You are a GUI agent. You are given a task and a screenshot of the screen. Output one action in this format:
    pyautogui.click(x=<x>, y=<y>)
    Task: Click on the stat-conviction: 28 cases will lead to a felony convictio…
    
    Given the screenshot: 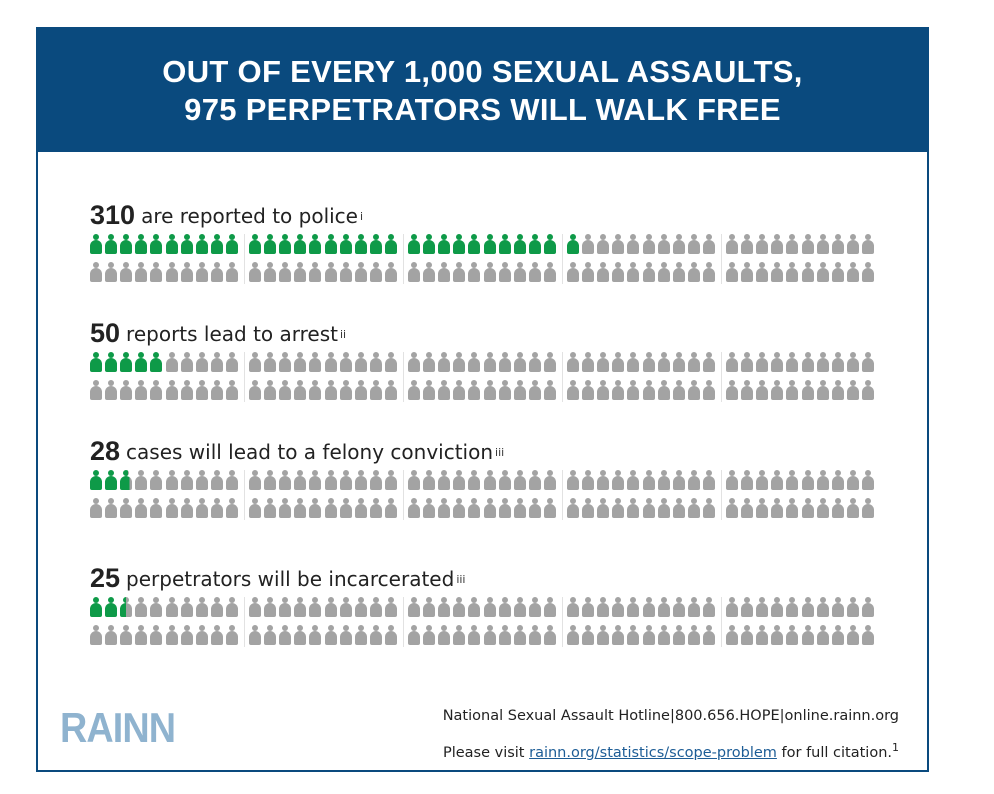 What is the action you would take?
    pyautogui.click(x=490, y=476)
    